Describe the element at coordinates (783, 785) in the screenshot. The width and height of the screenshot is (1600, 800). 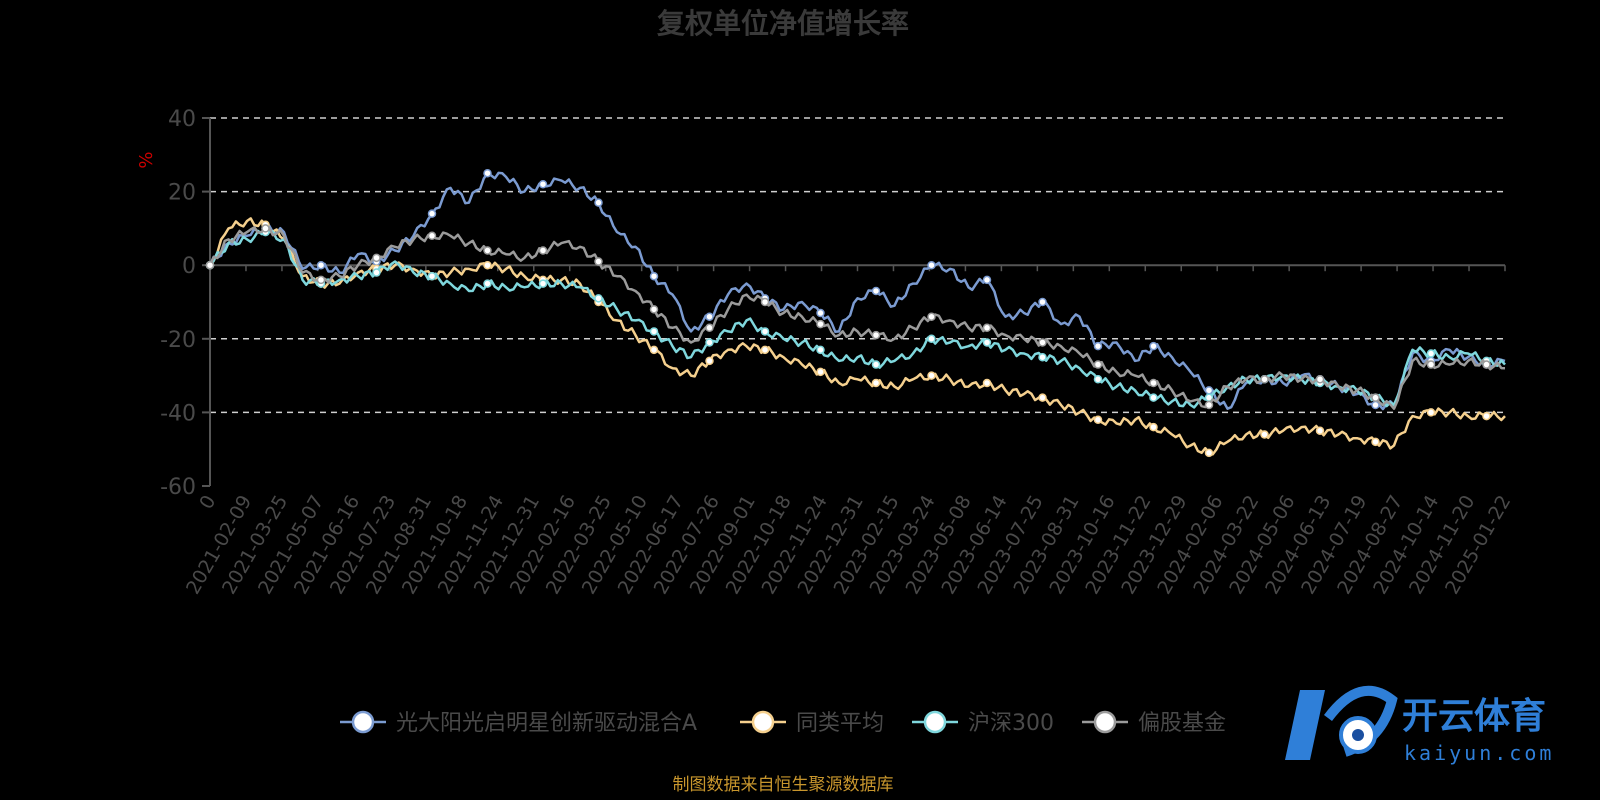
I see `data-source-note: 制图数据来自恒生聚源数据库` at that location.